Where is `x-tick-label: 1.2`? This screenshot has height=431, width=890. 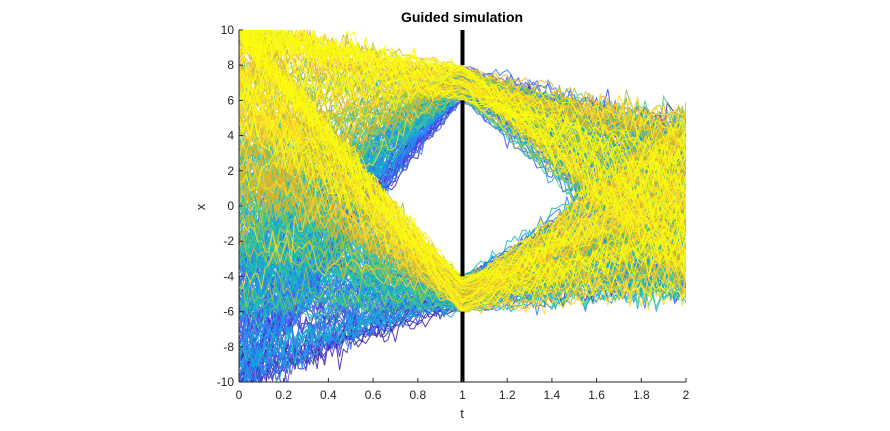 x-tick-label: 1.2 is located at coordinates (507, 395).